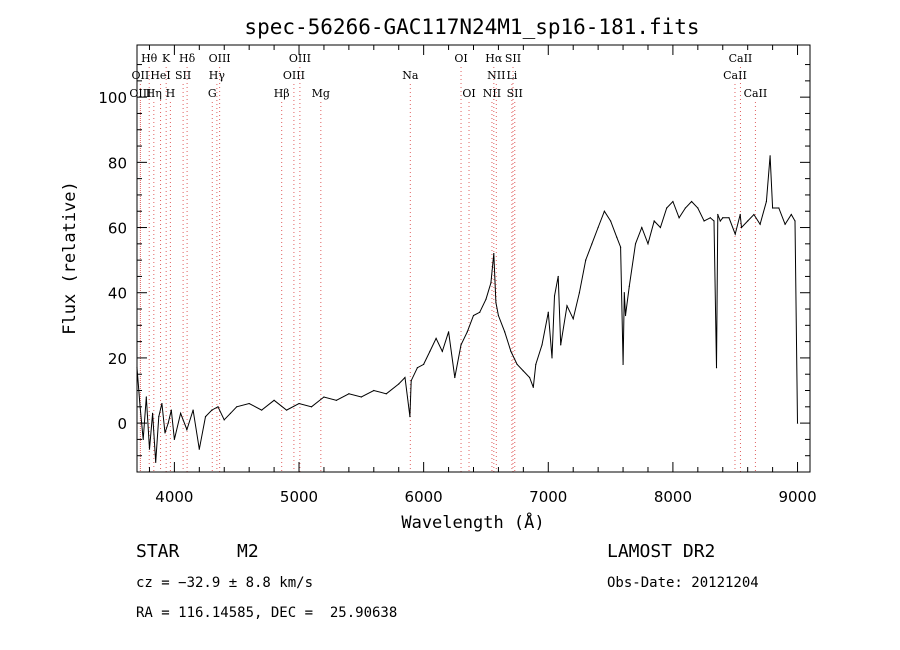 Image resolution: width=900 pixels, height=650 pixels. Describe the element at coordinates (166, 58) in the screenshot. I see `emission-line-label: K` at that location.